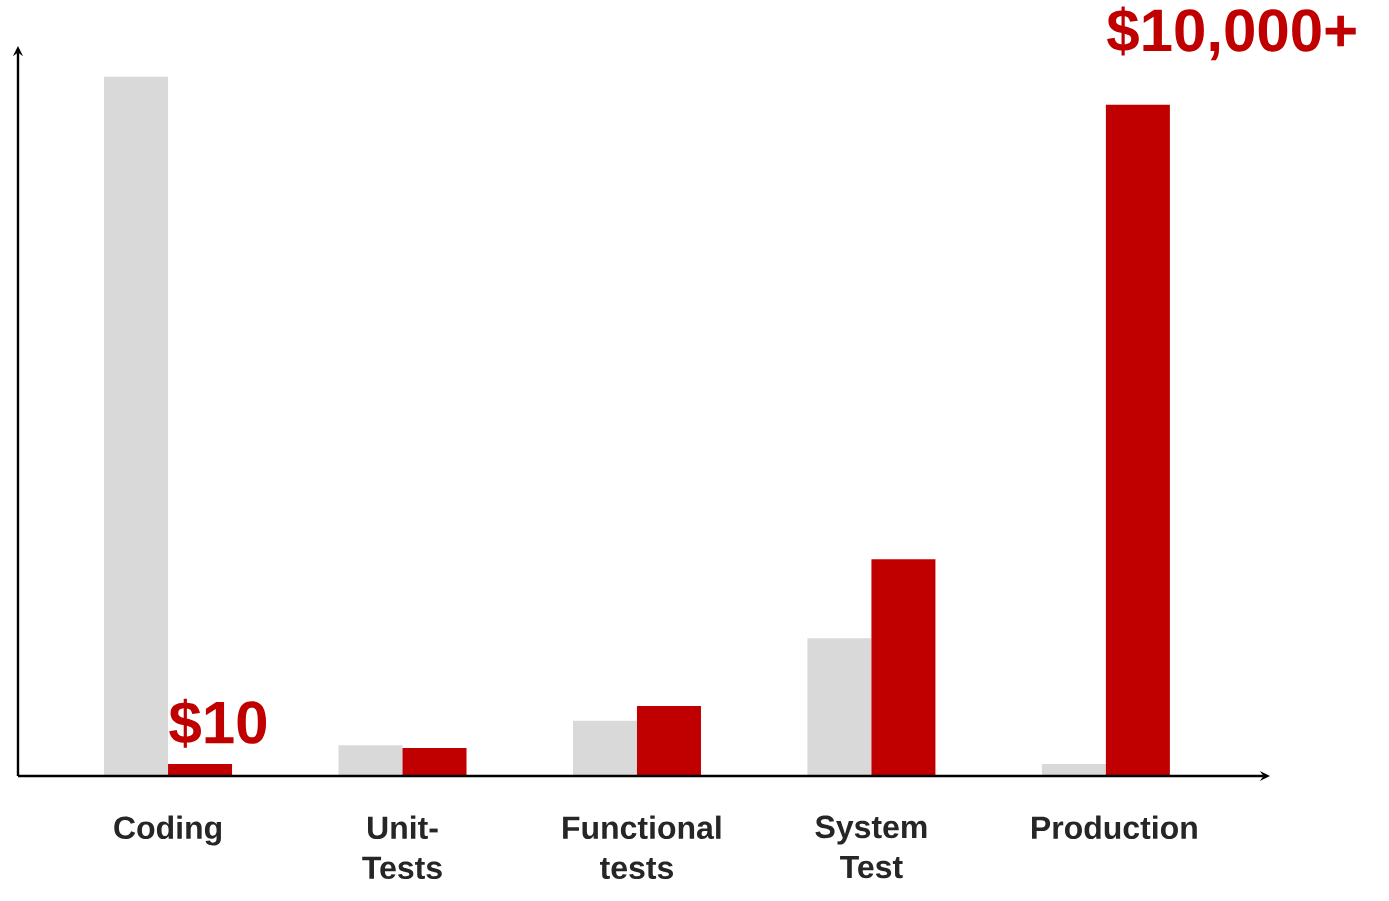 The height and width of the screenshot is (901, 1389). What do you see at coordinates (1231, 33) in the screenshot?
I see `annotation: $10,000+` at bounding box center [1231, 33].